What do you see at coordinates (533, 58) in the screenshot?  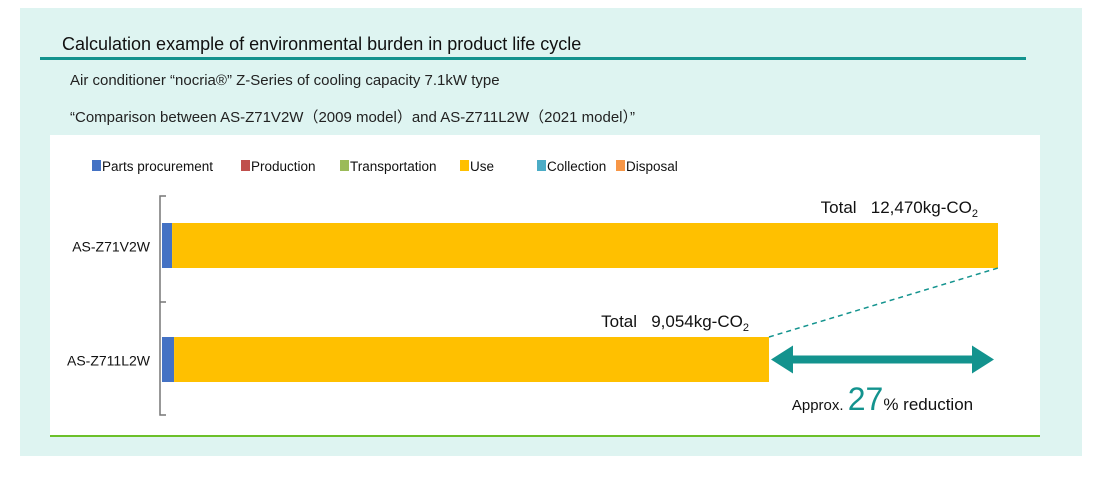 I see `title-rule` at bounding box center [533, 58].